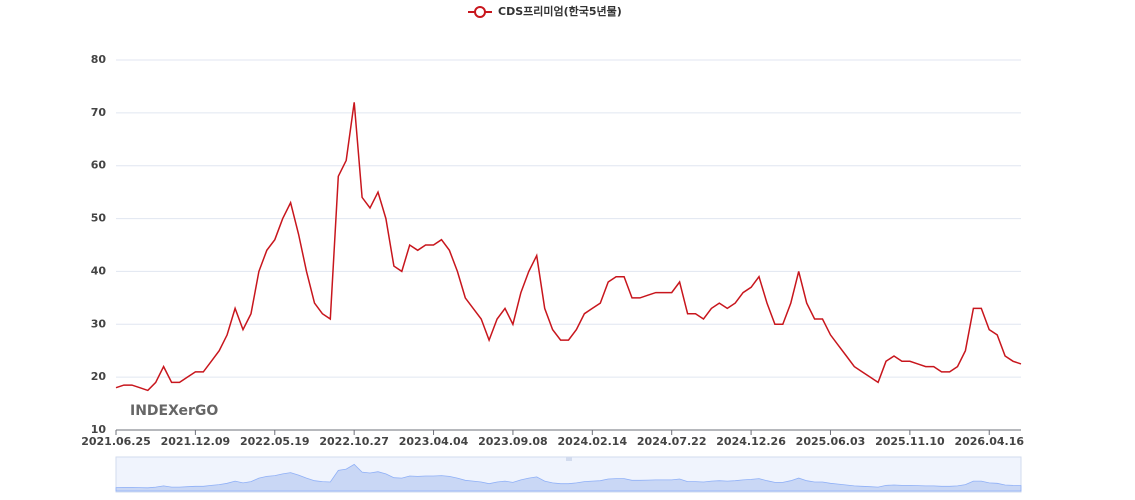 The height and width of the screenshot is (500, 1135). I want to click on y-tick-label: 10, so click(99, 429).